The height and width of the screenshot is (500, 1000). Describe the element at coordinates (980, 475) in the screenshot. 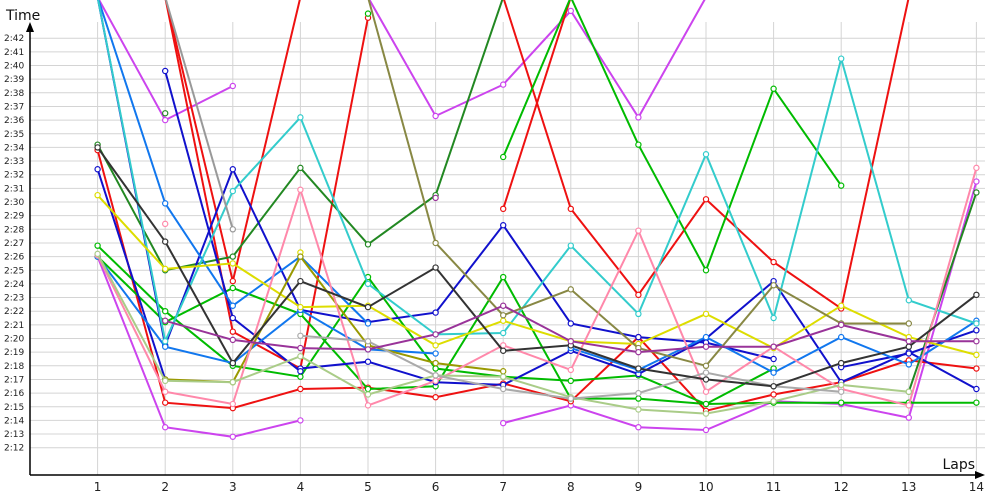

I see `x-axis-arrow-icon` at that location.